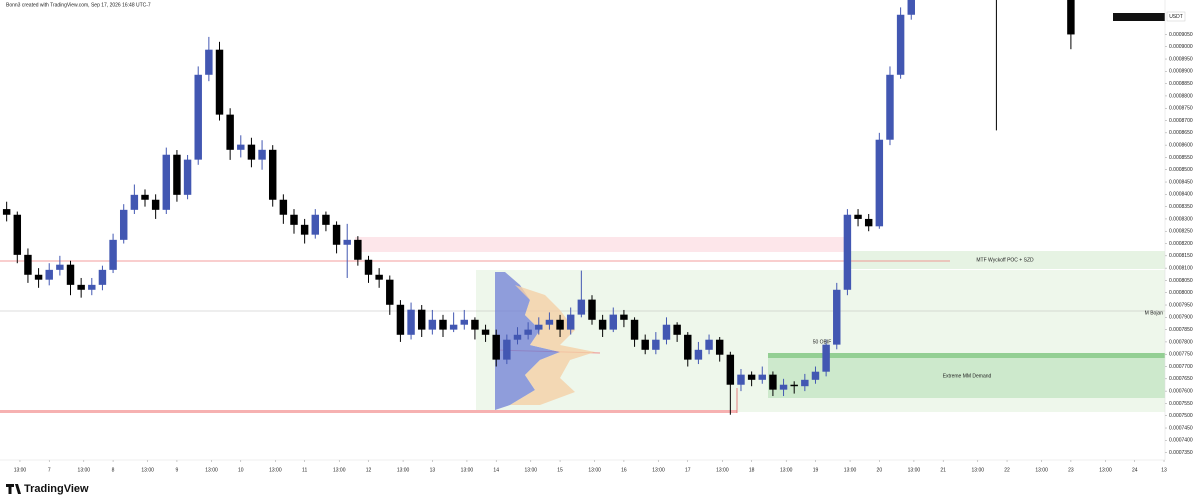 Image resolution: width=1200 pixels, height=499 pixels. What do you see at coordinates (1181, 391) in the screenshot?
I see `y-tick-label: 0.0007600` at bounding box center [1181, 391].